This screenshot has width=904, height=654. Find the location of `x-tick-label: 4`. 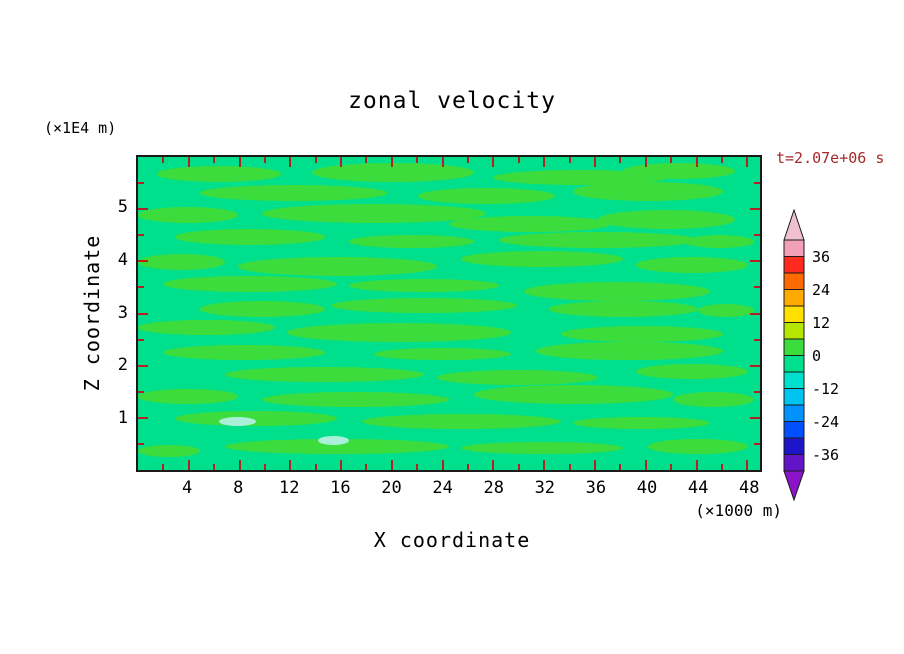

x-tick-label: 4 is located at coordinates (187, 488).